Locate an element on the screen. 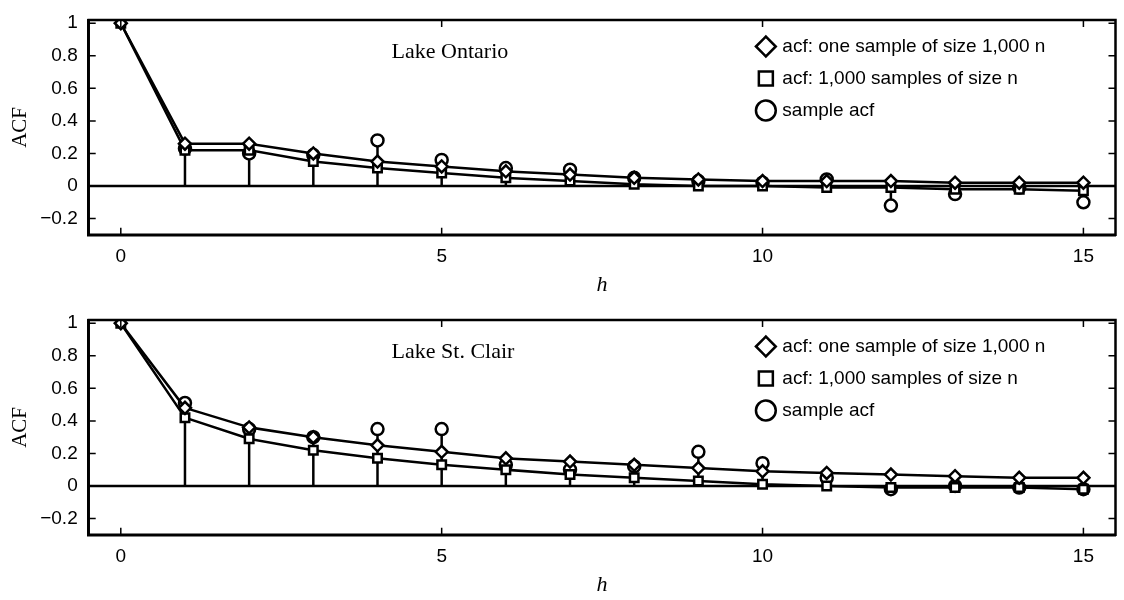 The image size is (1124, 600). annotation: Lake St. Clair is located at coordinates (453, 350).